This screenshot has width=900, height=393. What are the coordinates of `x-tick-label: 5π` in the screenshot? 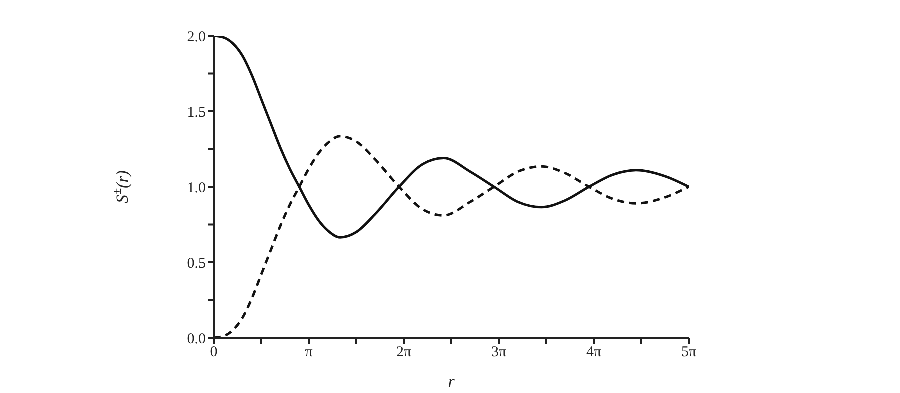 It's located at (689, 352).